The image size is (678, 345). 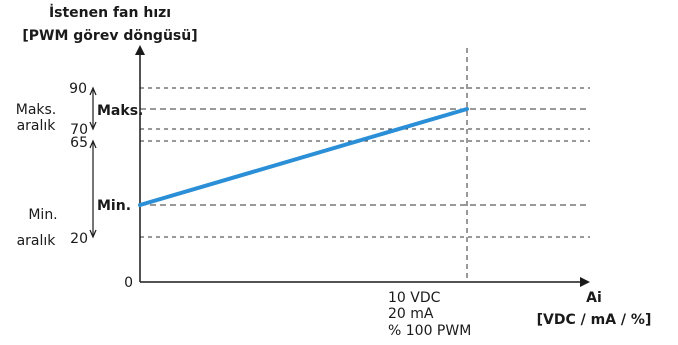 What do you see at coordinates (36, 110) in the screenshot?
I see `max-range-label-line1: Maks.` at bounding box center [36, 110].